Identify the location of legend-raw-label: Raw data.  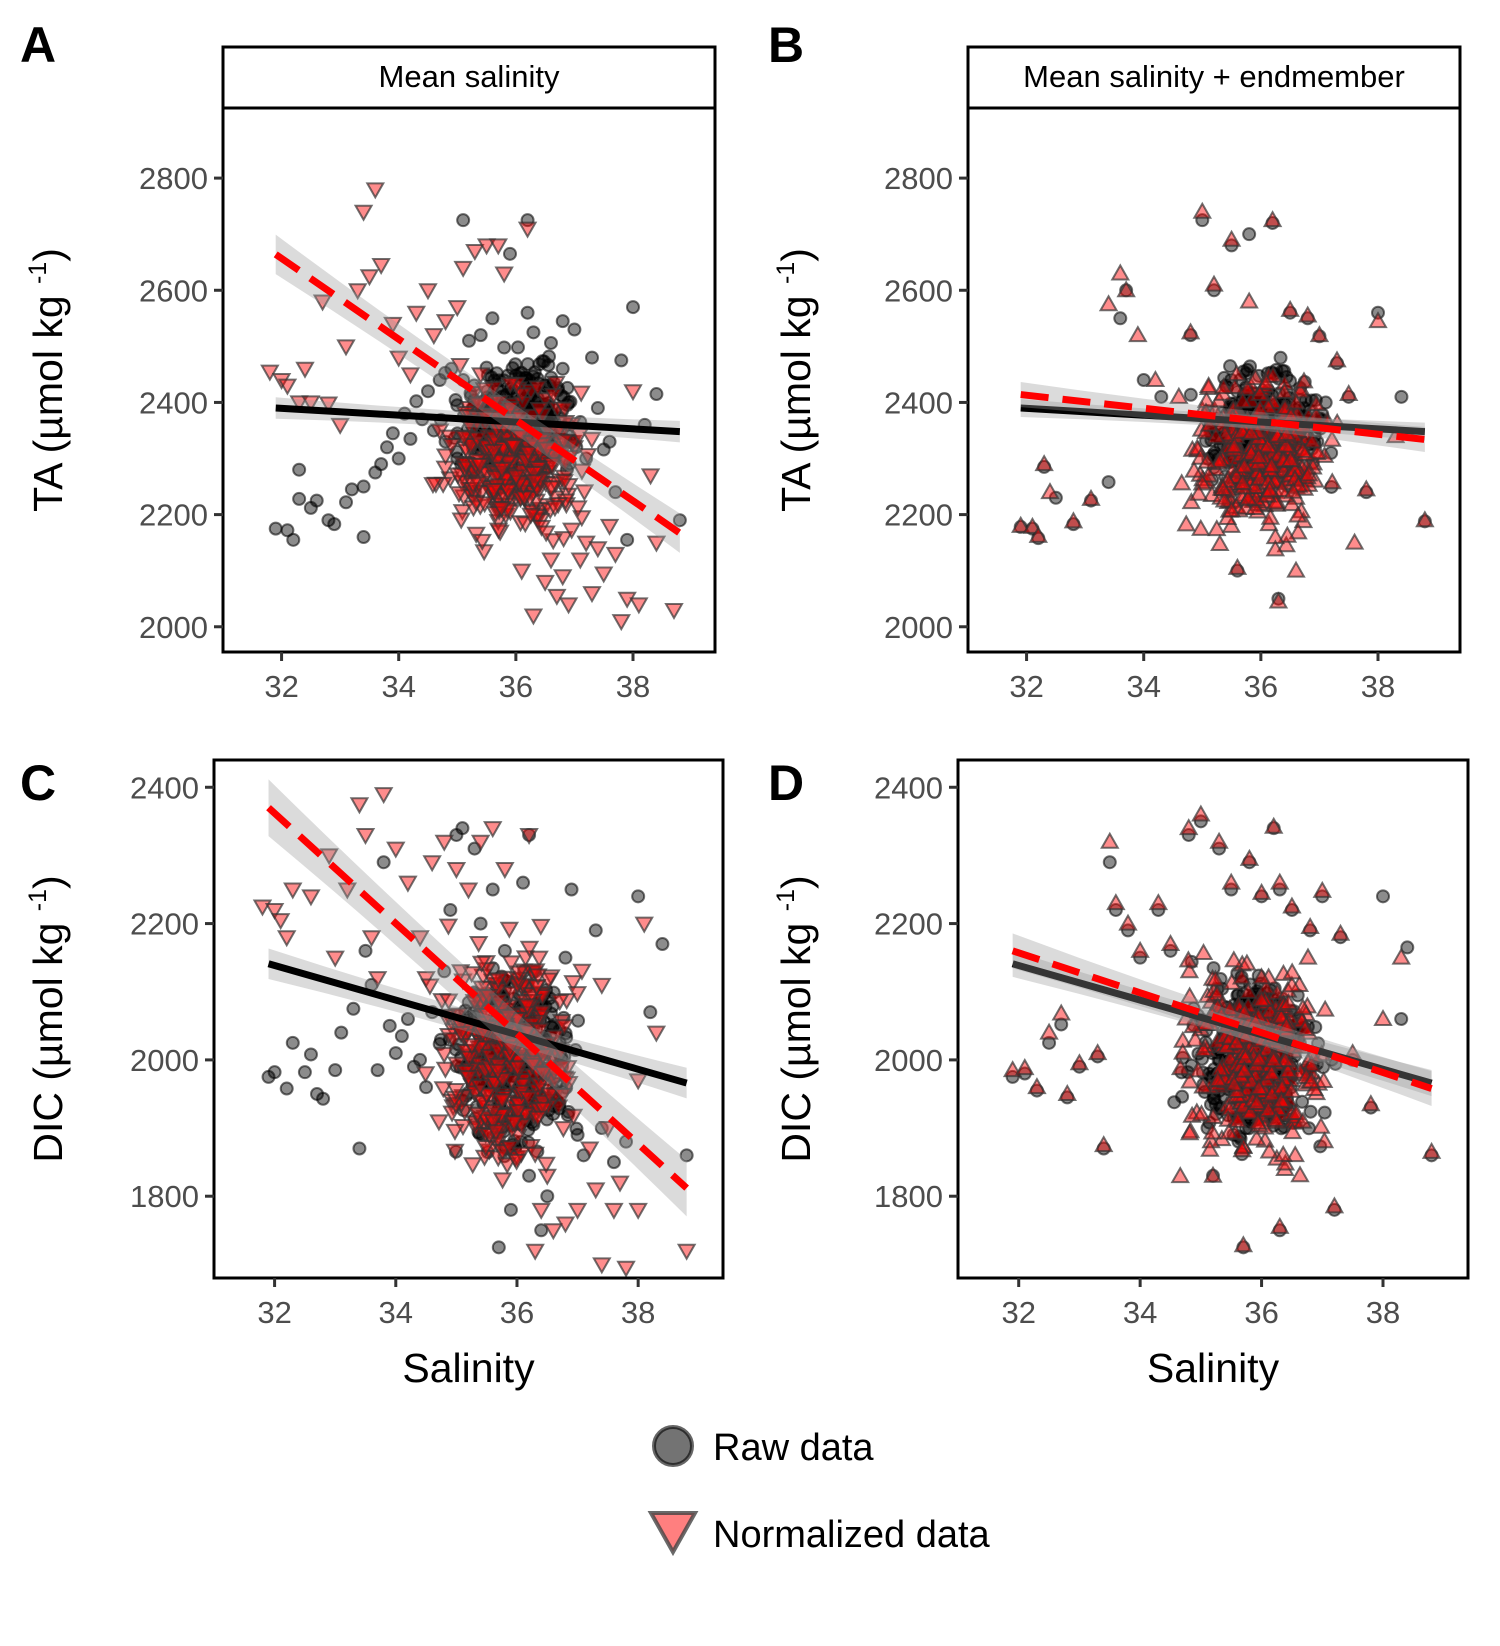
(793, 1448).